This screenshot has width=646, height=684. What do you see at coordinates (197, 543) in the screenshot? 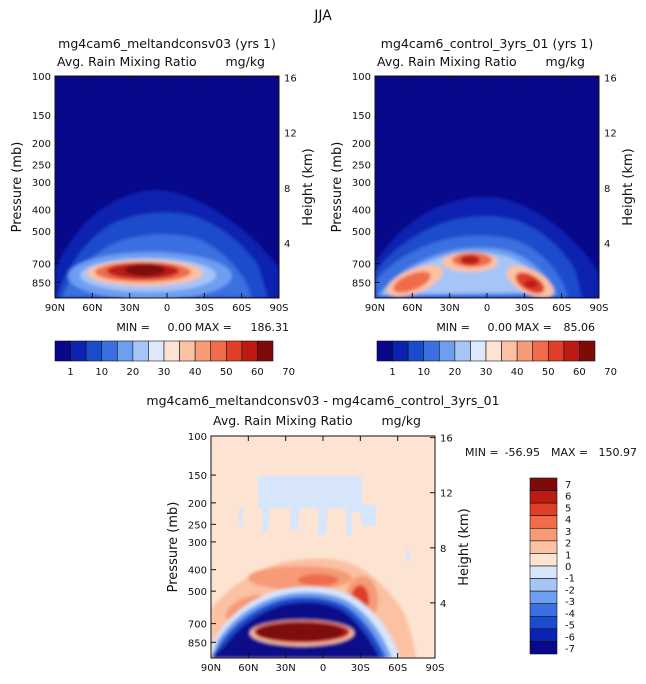
I see `panel-3-y-tick-label: 300` at bounding box center [197, 543].